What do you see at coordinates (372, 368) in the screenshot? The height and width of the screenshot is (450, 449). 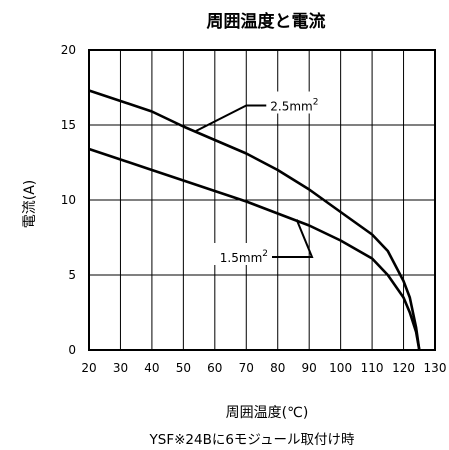 I see `x-tick-label: 110` at bounding box center [372, 368].